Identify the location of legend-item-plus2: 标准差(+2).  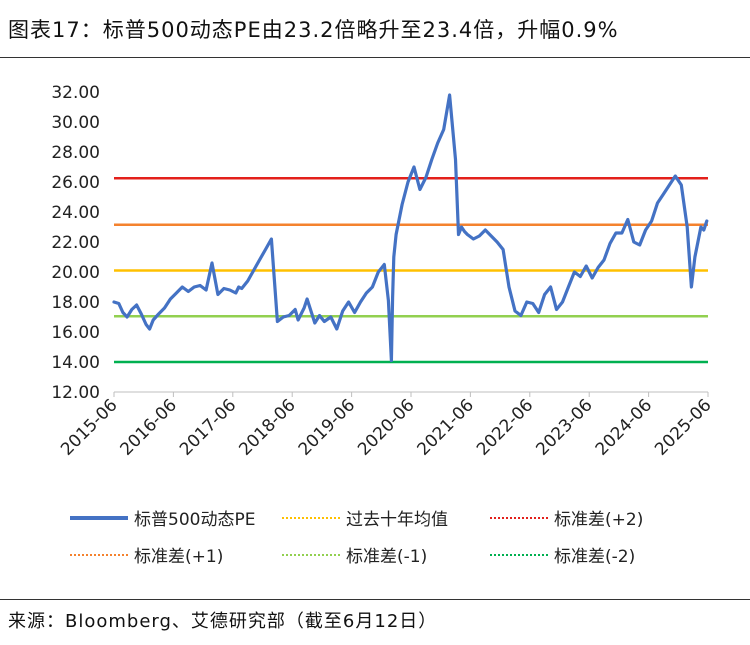
(566, 517).